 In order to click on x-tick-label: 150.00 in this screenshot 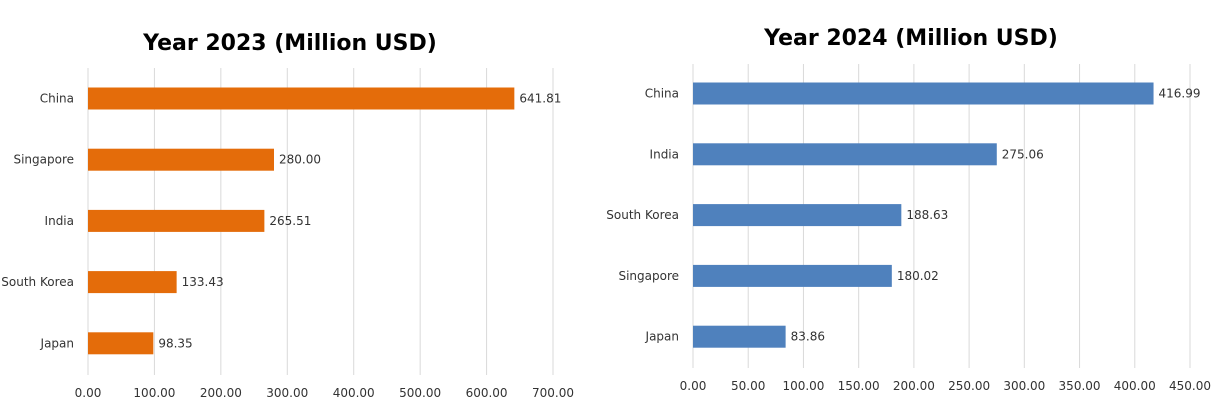, I will do `click(859, 386)`.